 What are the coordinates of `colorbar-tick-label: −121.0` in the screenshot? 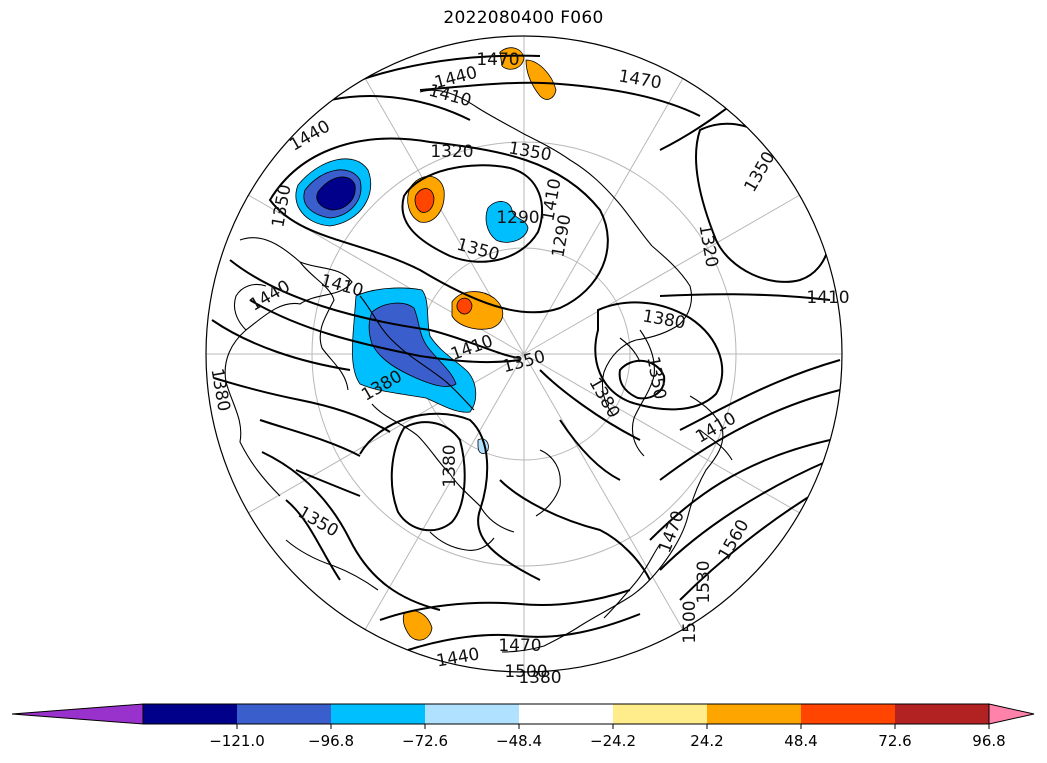 It's located at (237, 741).